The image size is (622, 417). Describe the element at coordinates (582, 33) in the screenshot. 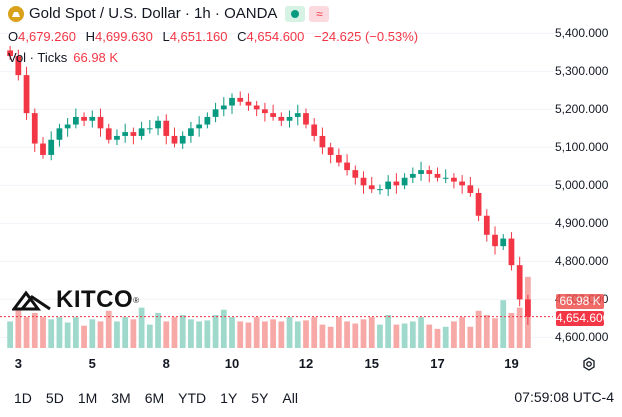

I see `y-tick-label: 5,400.000` at that location.